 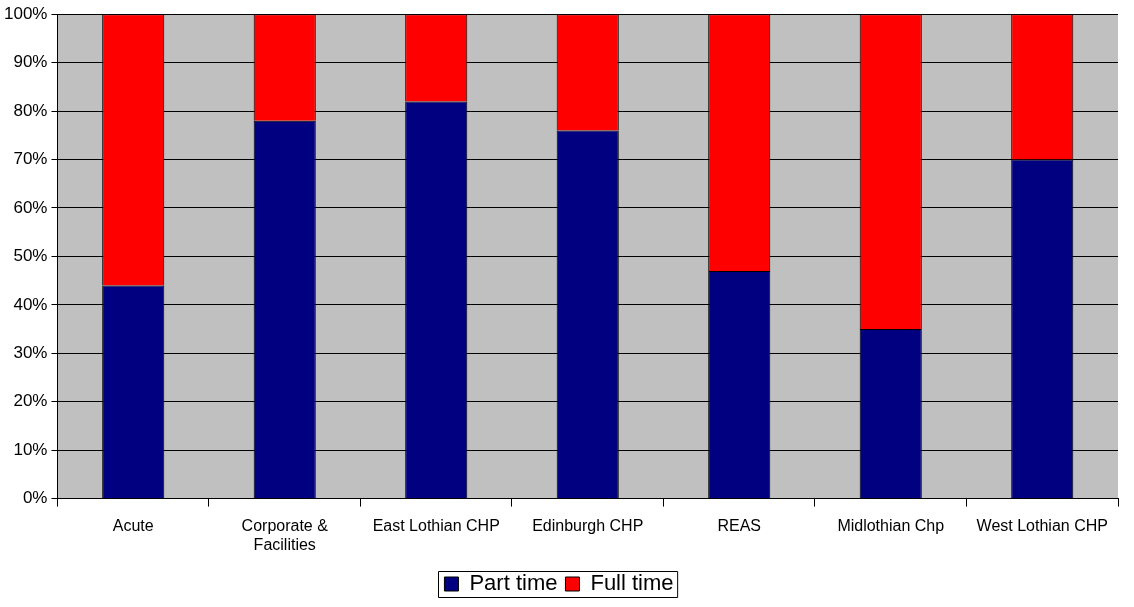 What do you see at coordinates (588, 525) in the screenshot?
I see `x-tick-label: Edinburgh CHP` at bounding box center [588, 525].